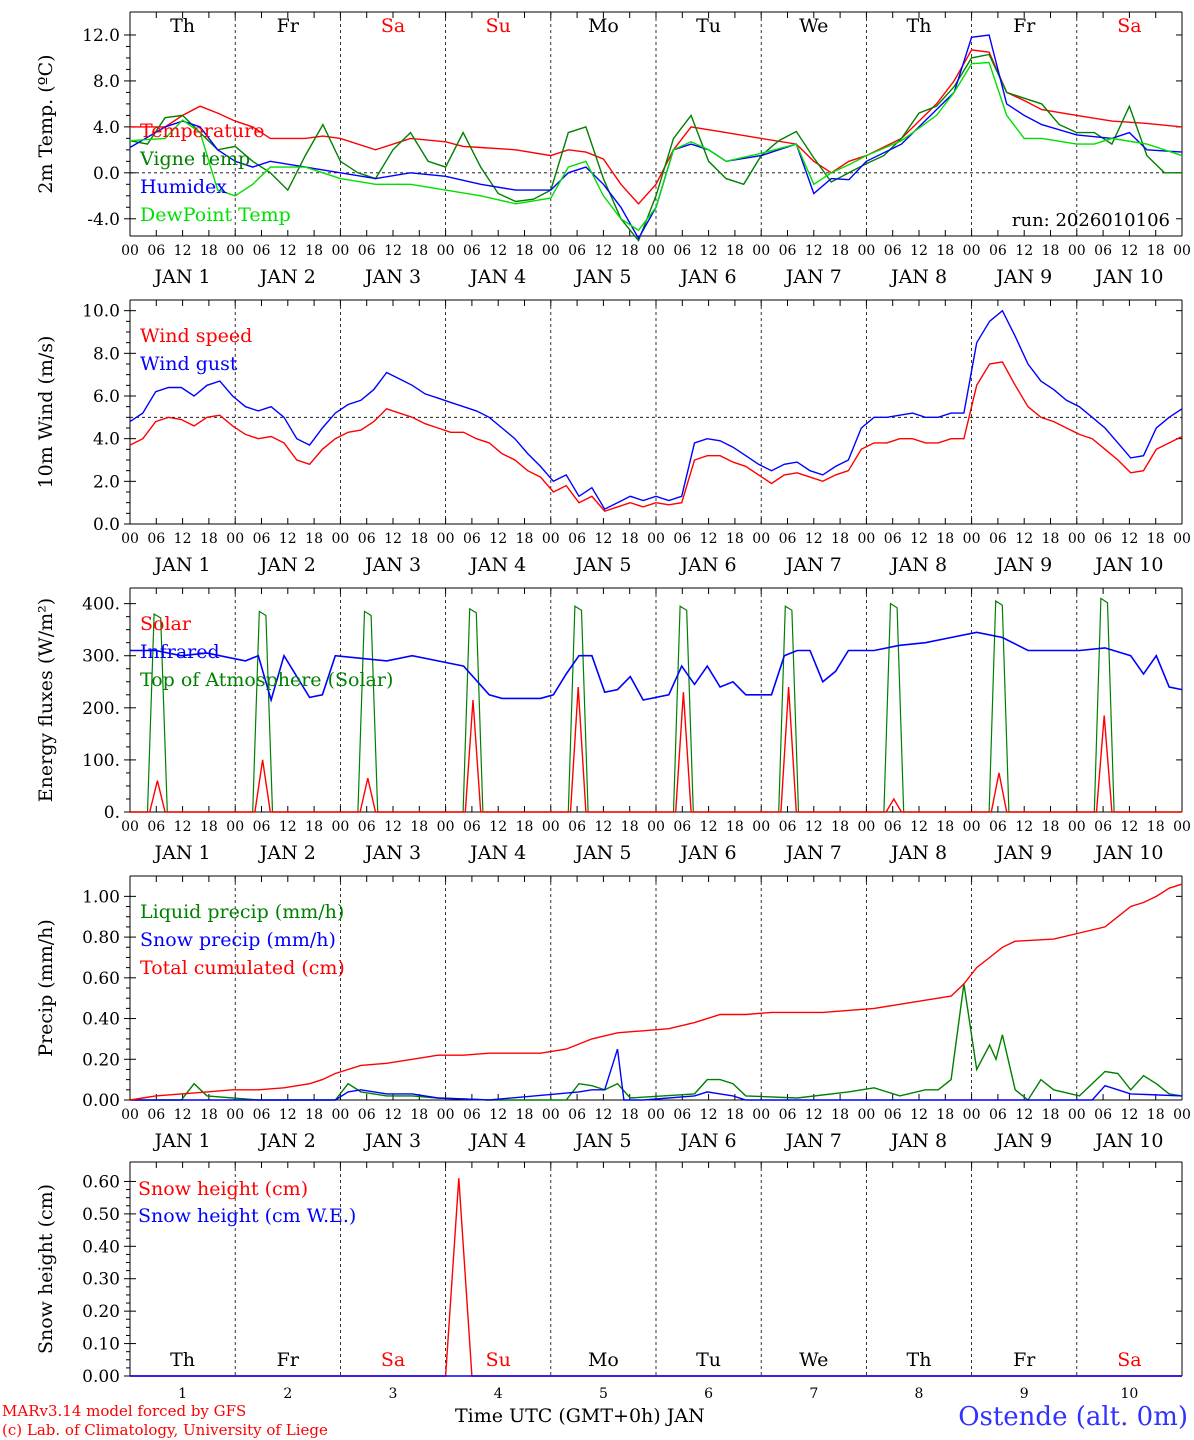 The width and height of the screenshot is (1194, 1440). What do you see at coordinates (392, 277) in the screenshot?
I see `x-date-label: JAN 3` at bounding box center [392, 277].